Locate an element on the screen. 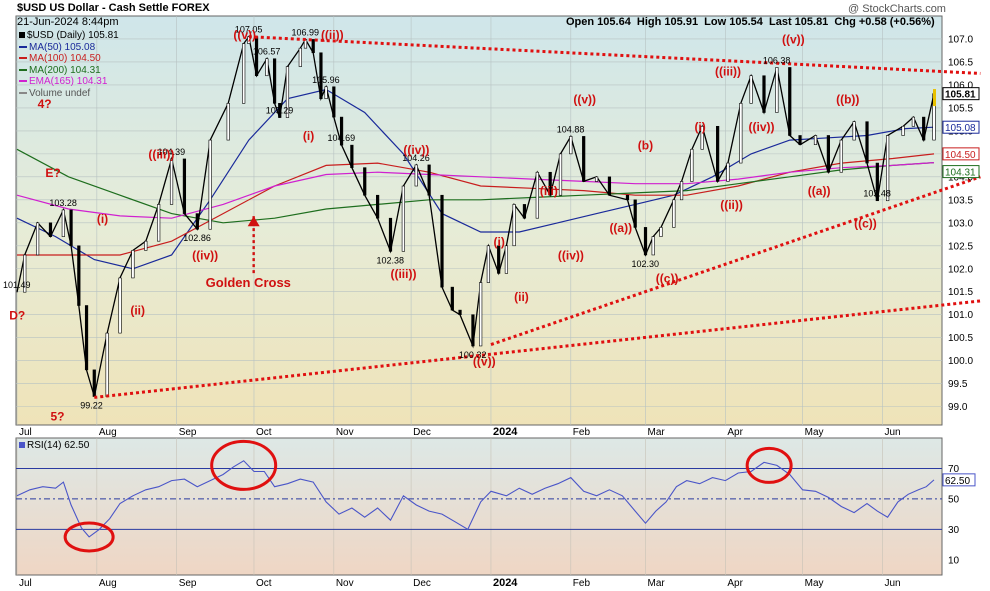  price-y-tick-label: 103.0 is located at coordinates (960, 223).